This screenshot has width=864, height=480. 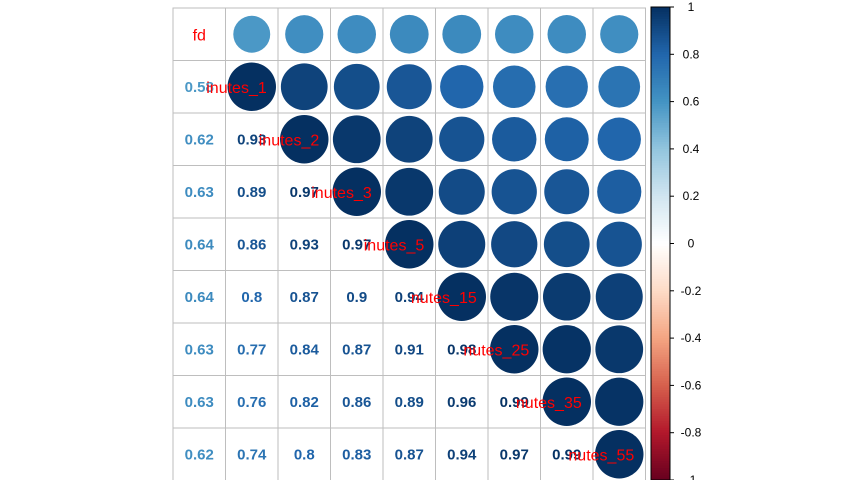 What do you see at coordinates (251, 192) in the screenshot?
I see `corr-value: 0.89` at bounding box center [251, 192].